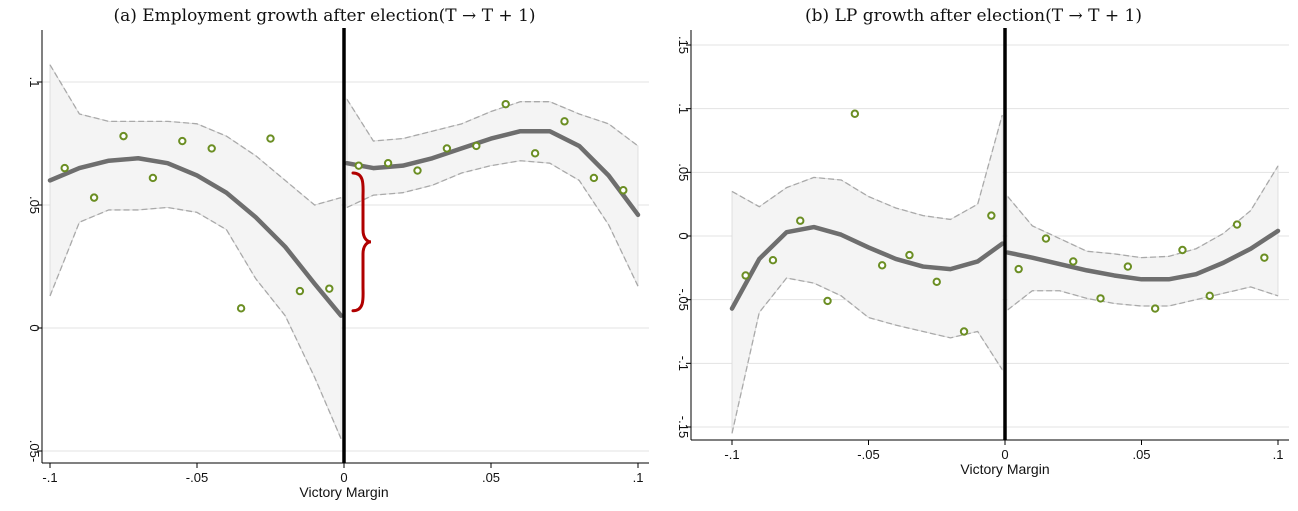  What do you see at coordinates (683, 45) in the screenshot?
I see `y-tick-label: .15` at bounding box center [683, 45].